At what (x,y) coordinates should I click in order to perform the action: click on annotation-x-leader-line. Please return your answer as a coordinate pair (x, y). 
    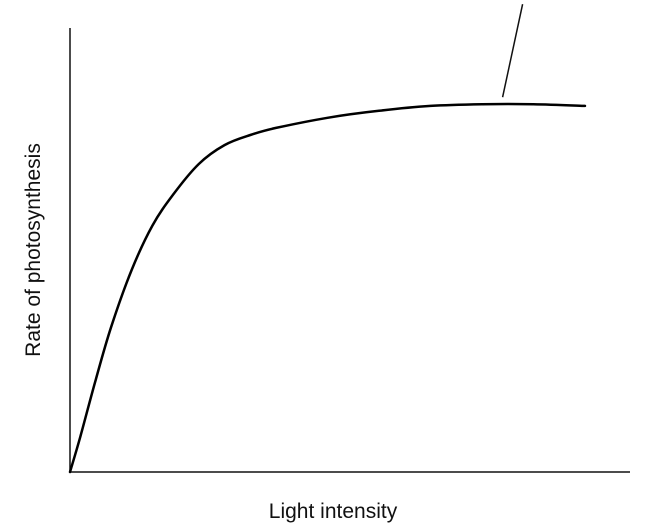
    Looking at the image, I should click on (512, 51).